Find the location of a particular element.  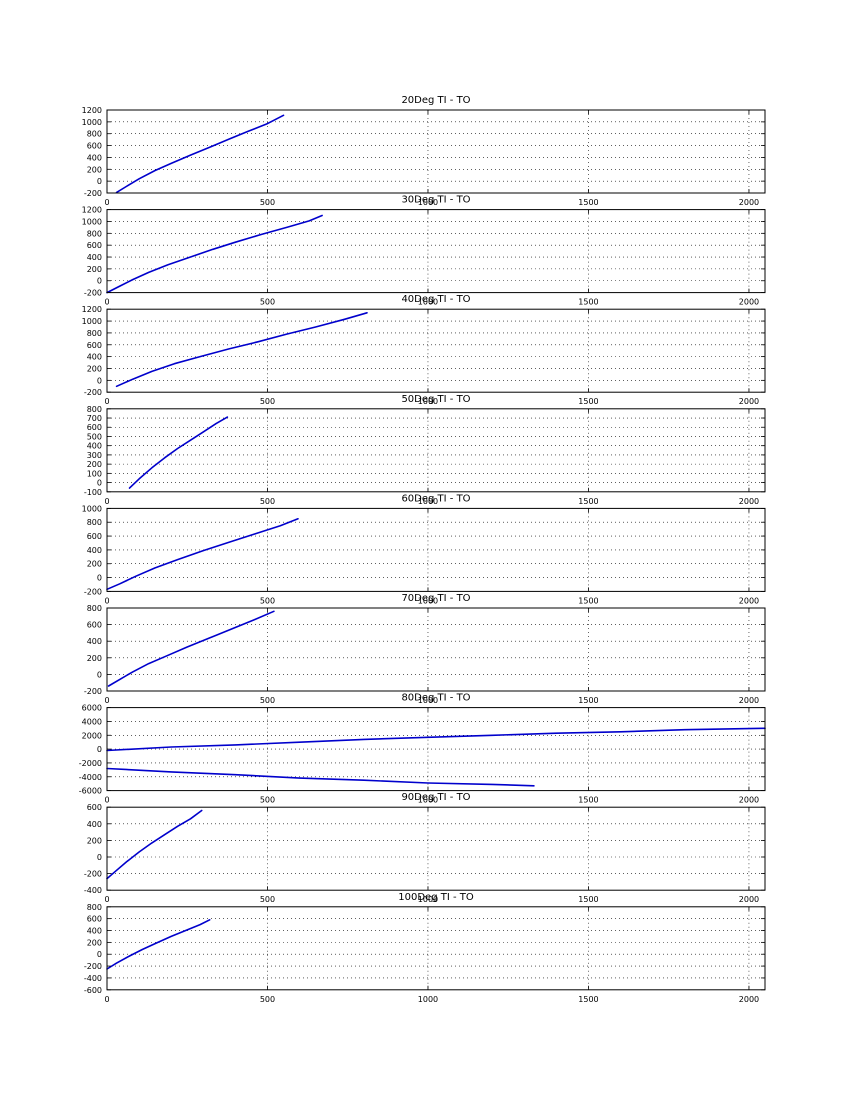

subplot-title: 60Deg TI - TO is located at coordinates (435, 498).